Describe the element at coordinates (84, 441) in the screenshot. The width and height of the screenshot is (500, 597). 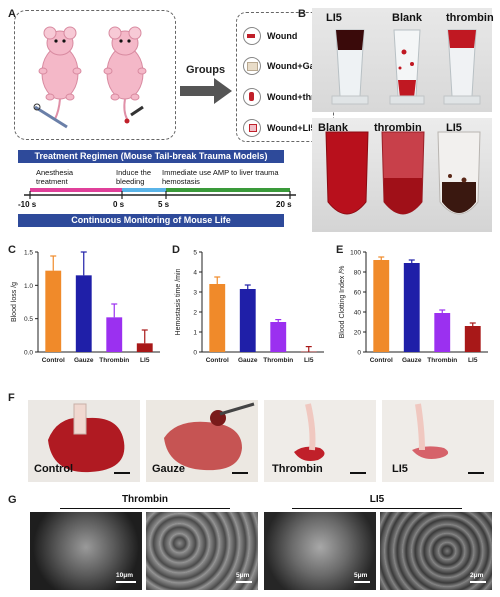
I see `wound-photo-control` at that location.